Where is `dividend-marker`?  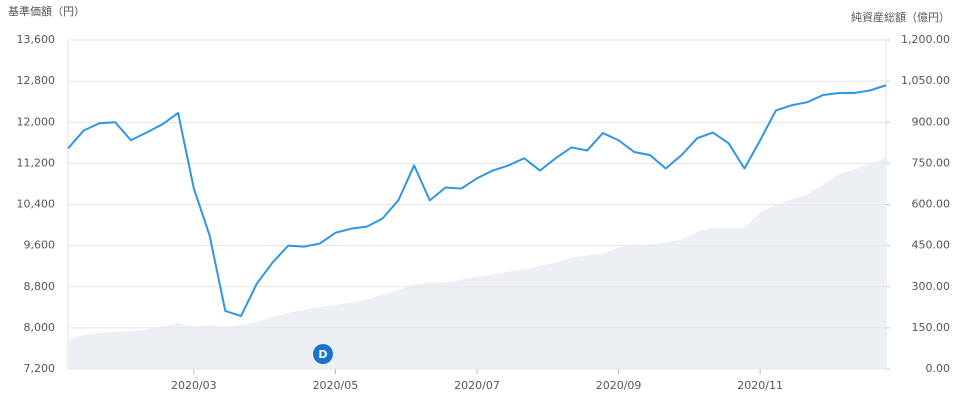 dividend-marker is located at coordinates (323, 354).